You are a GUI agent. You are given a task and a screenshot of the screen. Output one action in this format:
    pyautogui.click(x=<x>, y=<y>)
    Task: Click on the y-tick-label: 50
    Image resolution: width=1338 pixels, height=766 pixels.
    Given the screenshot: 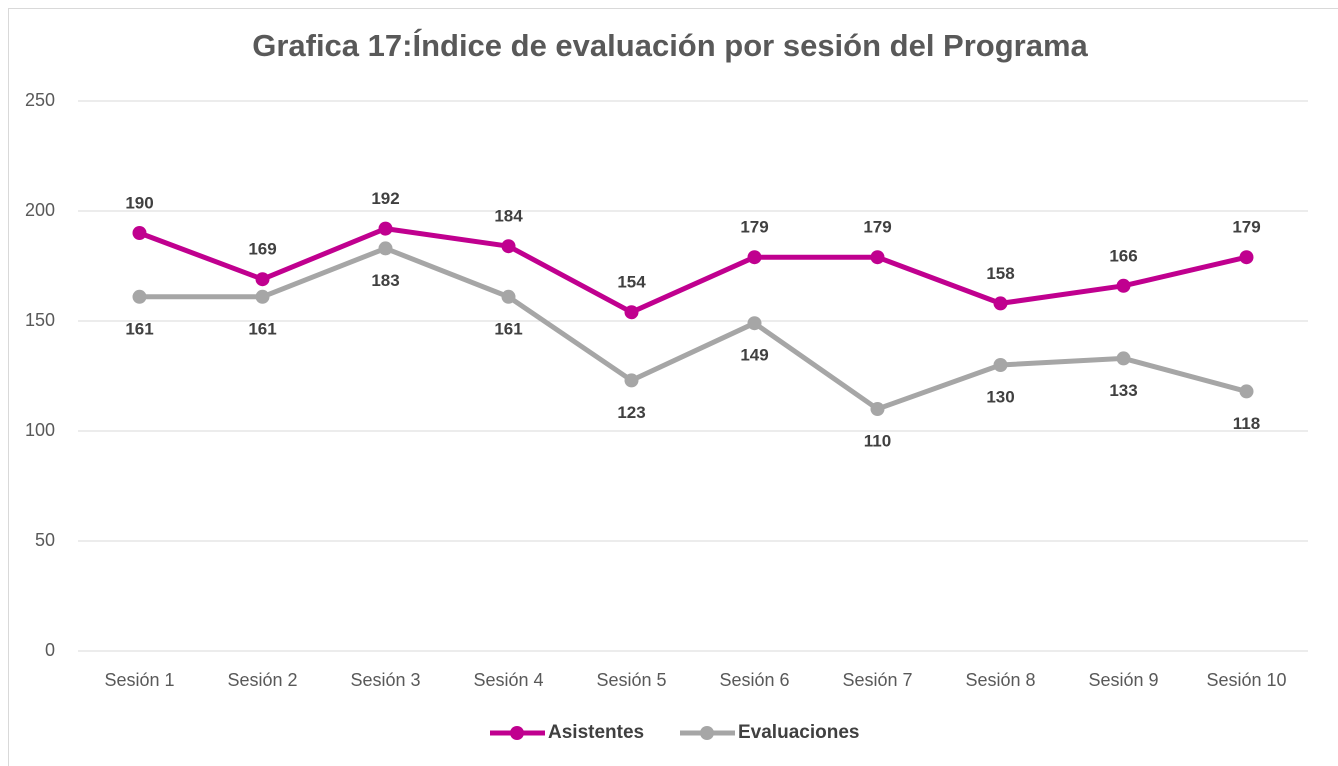 What is the action you would take?
    pyautogui.click(x=45, y=540)
    